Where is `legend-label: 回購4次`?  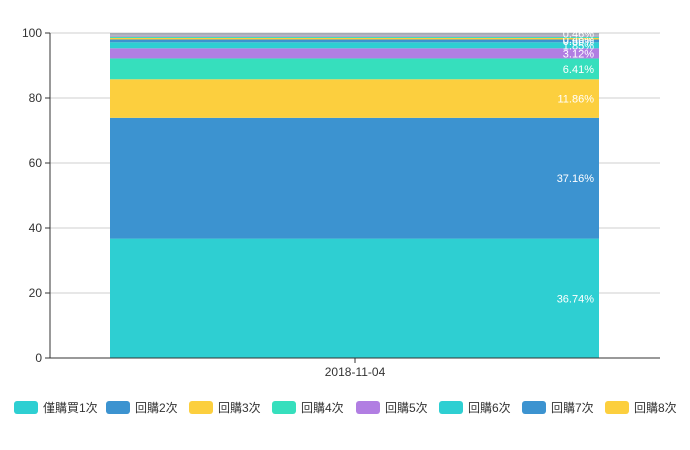
legend-label: 回購4次 is located at coordinates (322, 408).